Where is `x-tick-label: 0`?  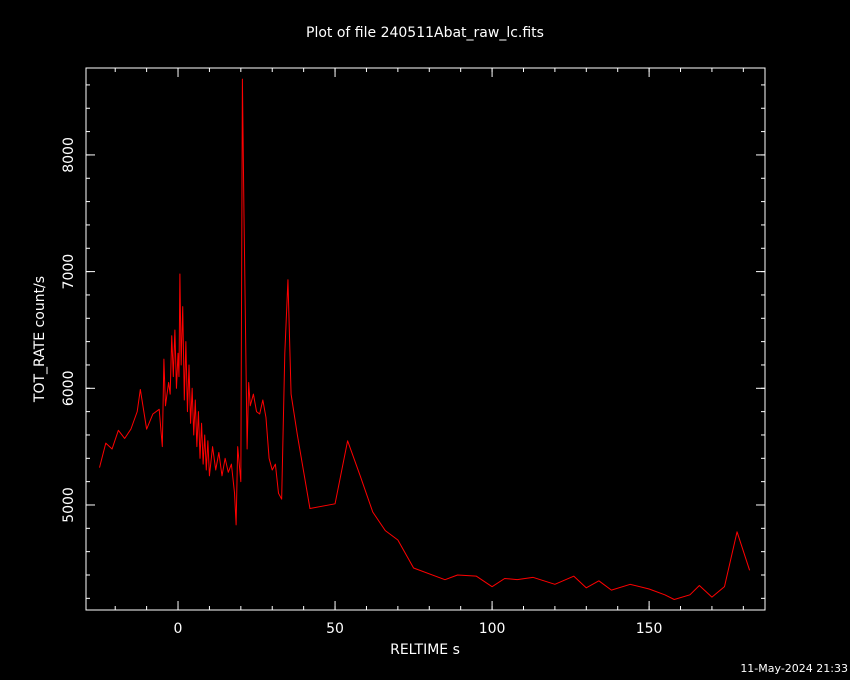 x-tick-label: 0 is located at coordinates (178, 629).